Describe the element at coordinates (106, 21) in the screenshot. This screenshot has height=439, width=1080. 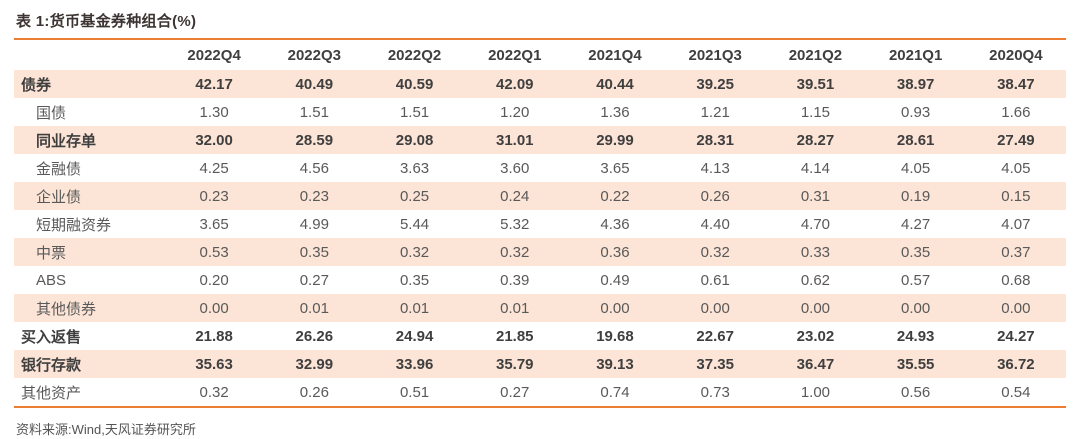
I see `table-title: 表 1:货币基金券种组合(%)` at that location.